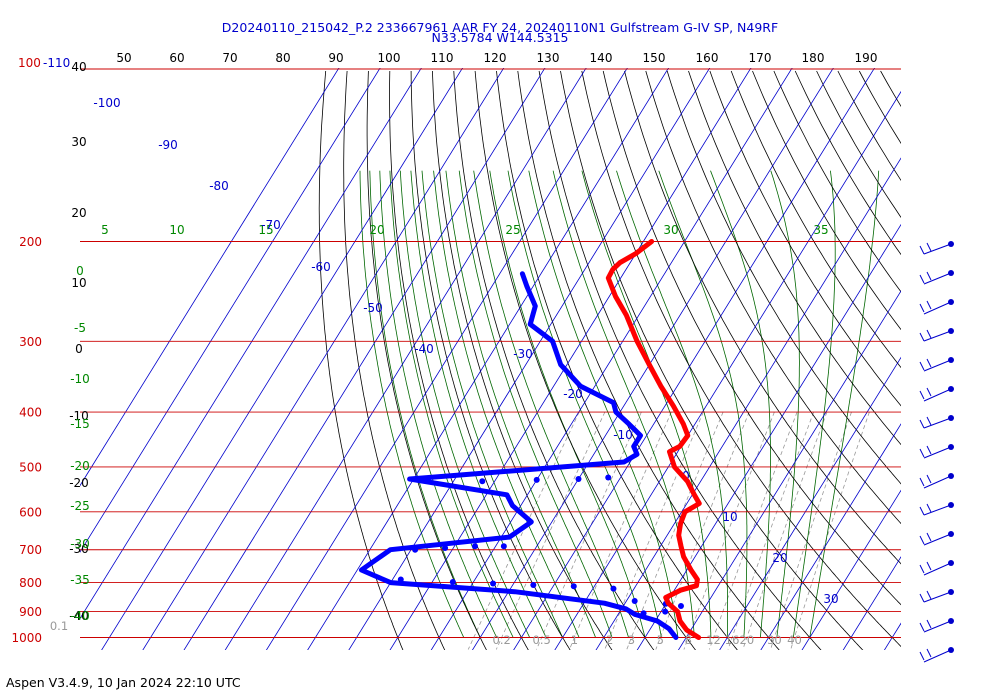  What do you see at coordinates (80, 616) in the screenshot?
I see `left-axis-green-label: -40` at bounding box center [80, 616].